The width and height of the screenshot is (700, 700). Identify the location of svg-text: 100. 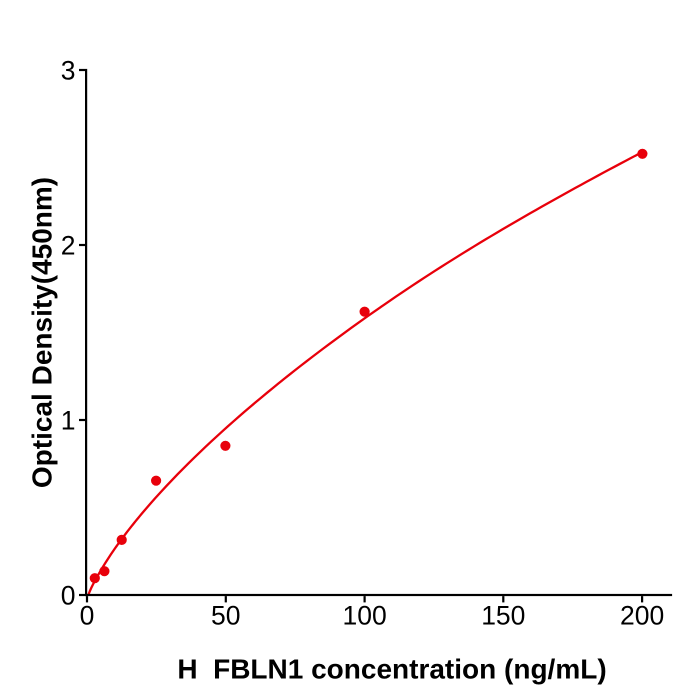
(364, 616).